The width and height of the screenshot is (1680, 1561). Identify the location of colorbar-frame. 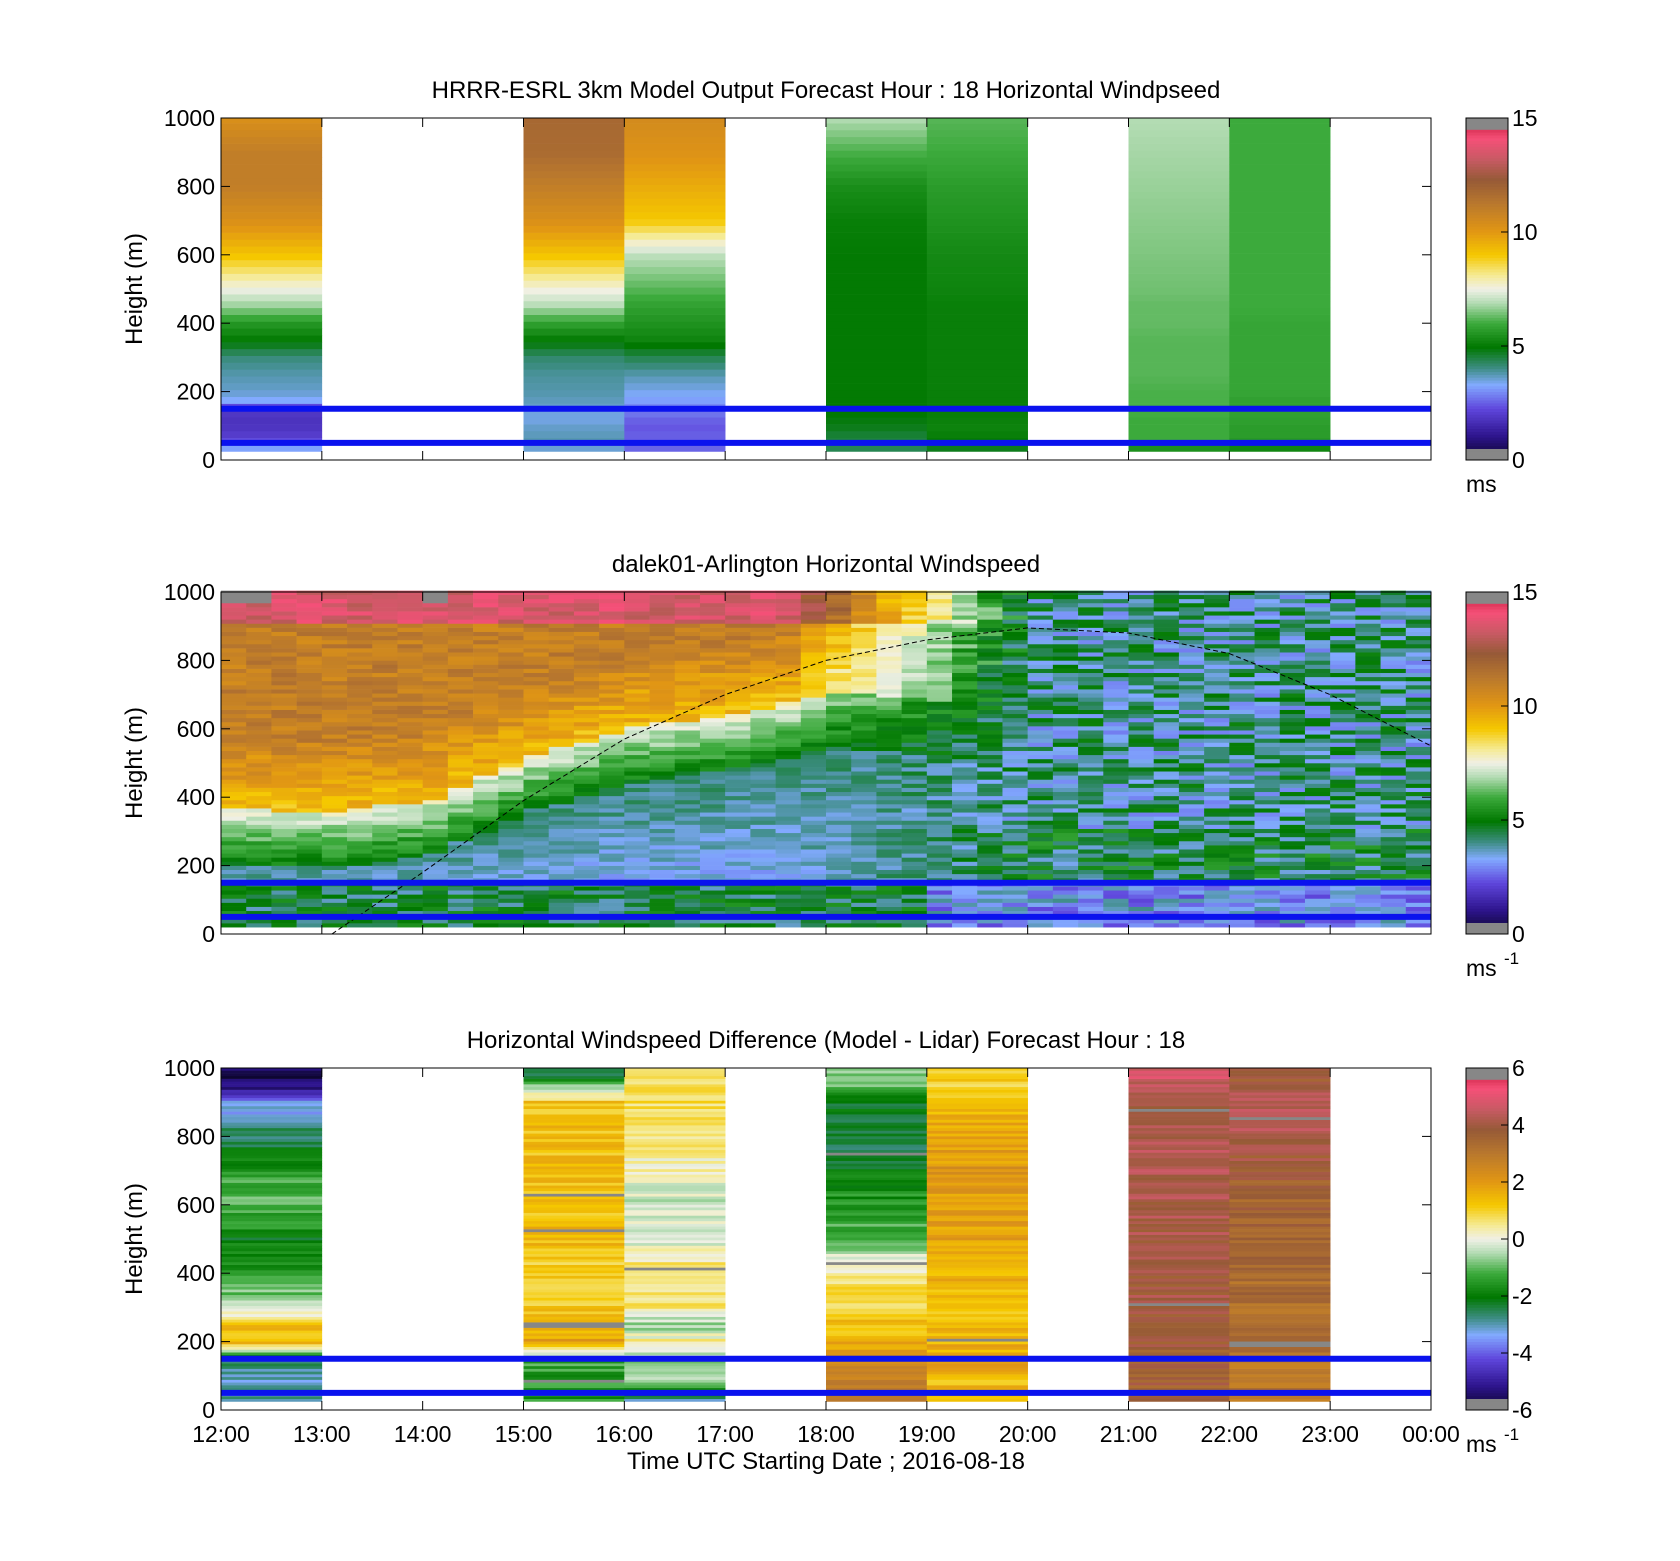
(1487, 289).